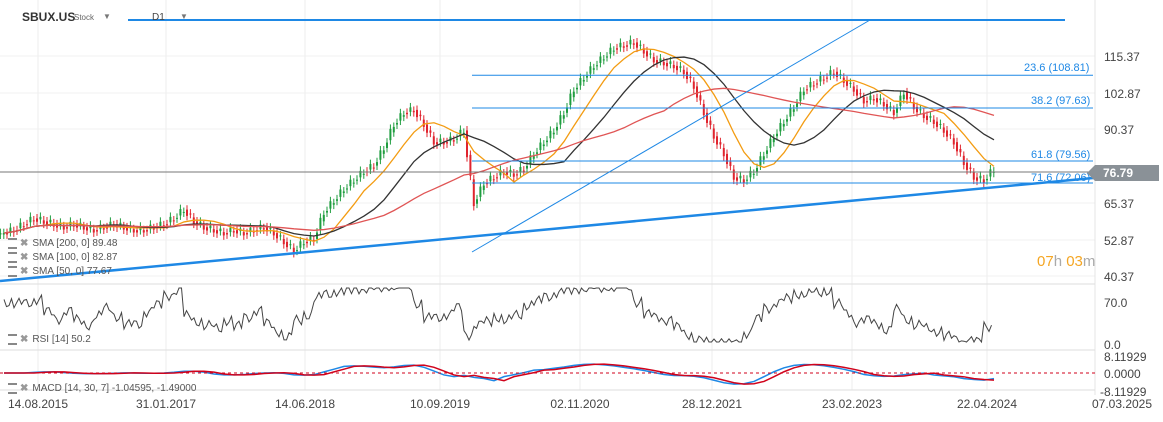 The image size is (1163, 422). Describe the element at coordinates (1116, 303) in the screenshot. I see `rsi-tick: 70.0` at that location.